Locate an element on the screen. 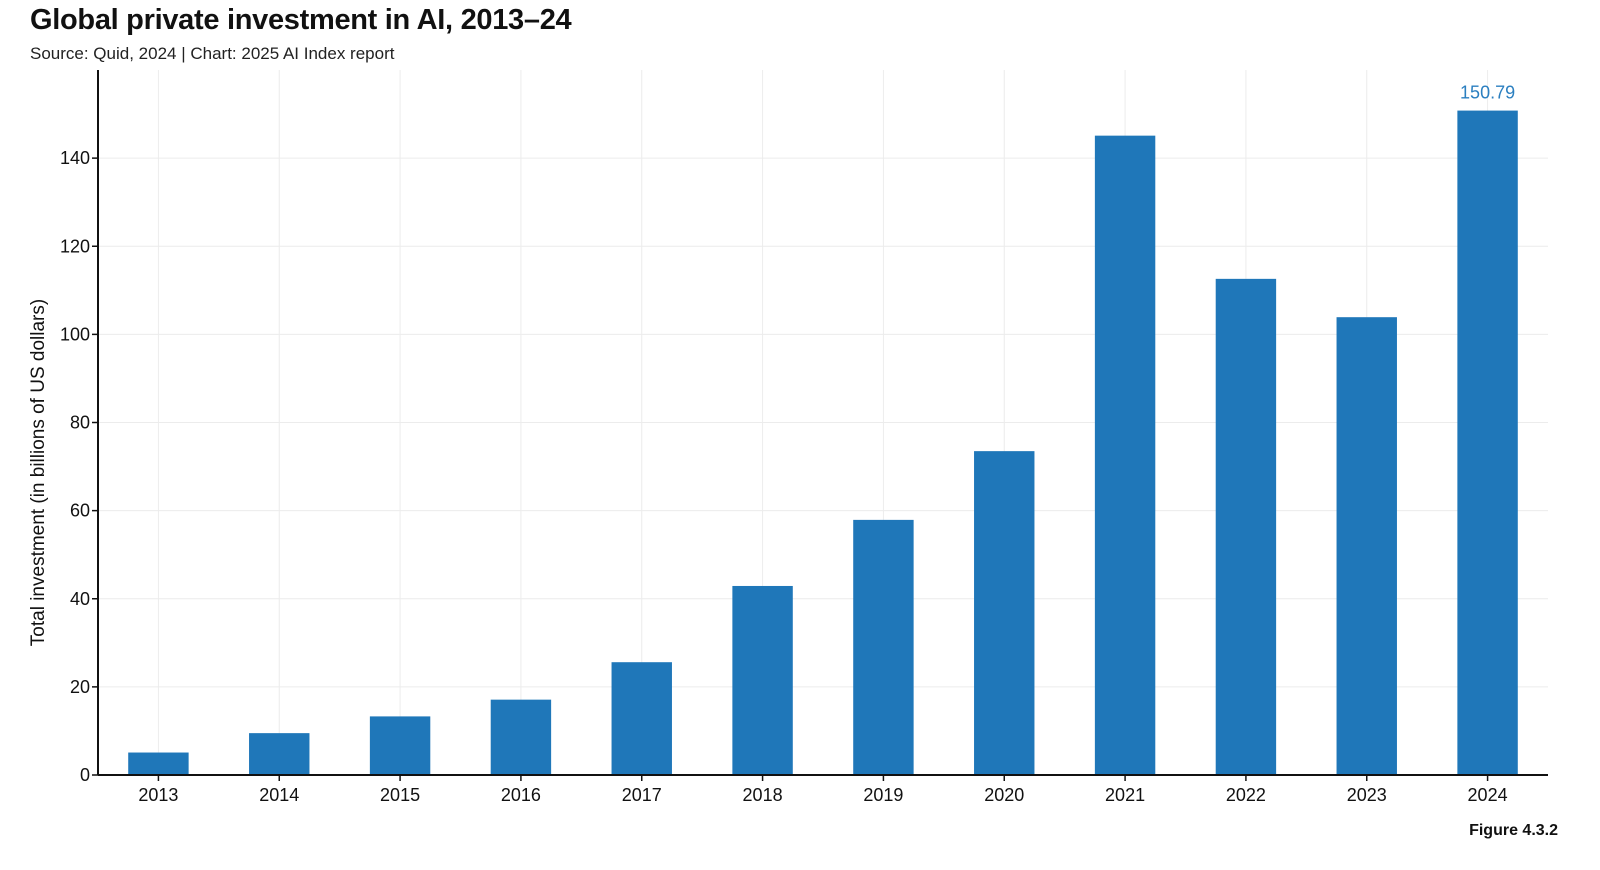 The height and width of the screenshot is (870, 1600). y-tick-label: 40 is located at coordinates (80, 599).